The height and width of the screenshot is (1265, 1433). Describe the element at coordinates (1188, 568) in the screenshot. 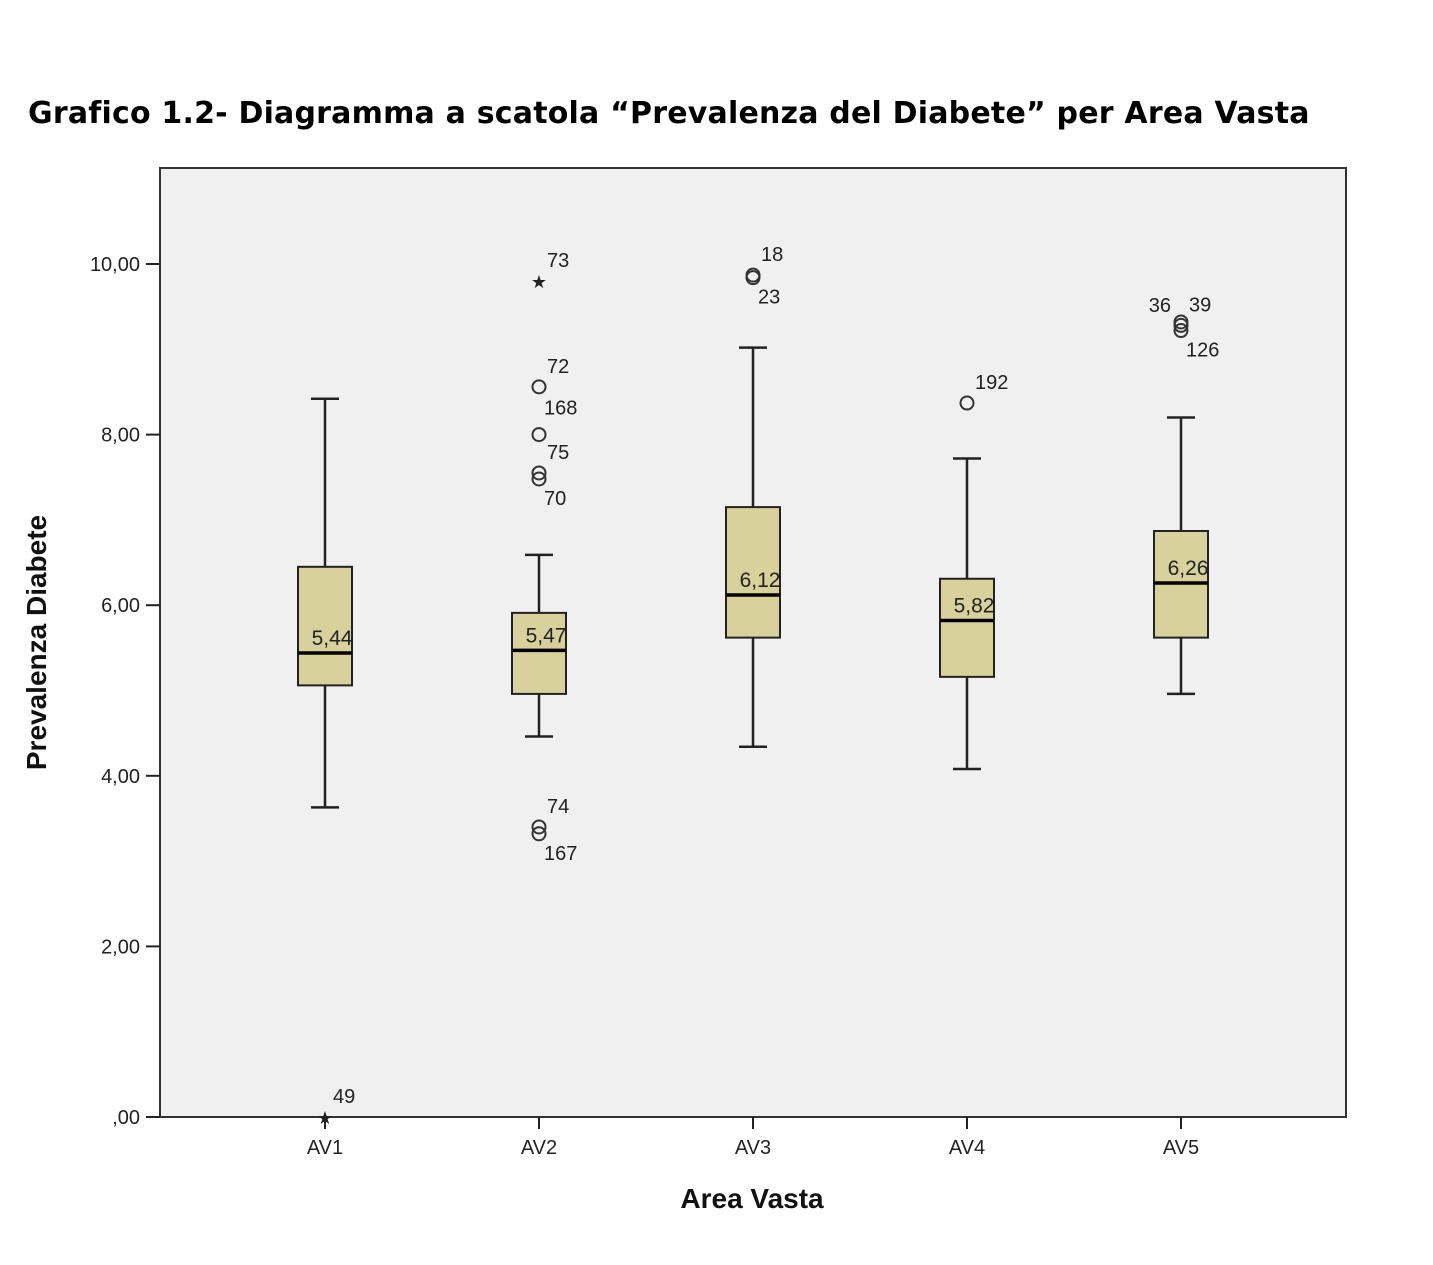

I see `median-label: 6,26` at that location.